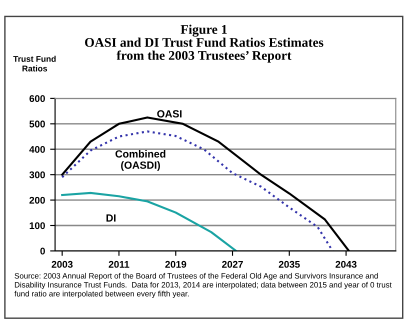 This screenshot has height=328, width=408. Describe the element at coordinates (149, 221) in the screenshot. I see `line-series` at that location.